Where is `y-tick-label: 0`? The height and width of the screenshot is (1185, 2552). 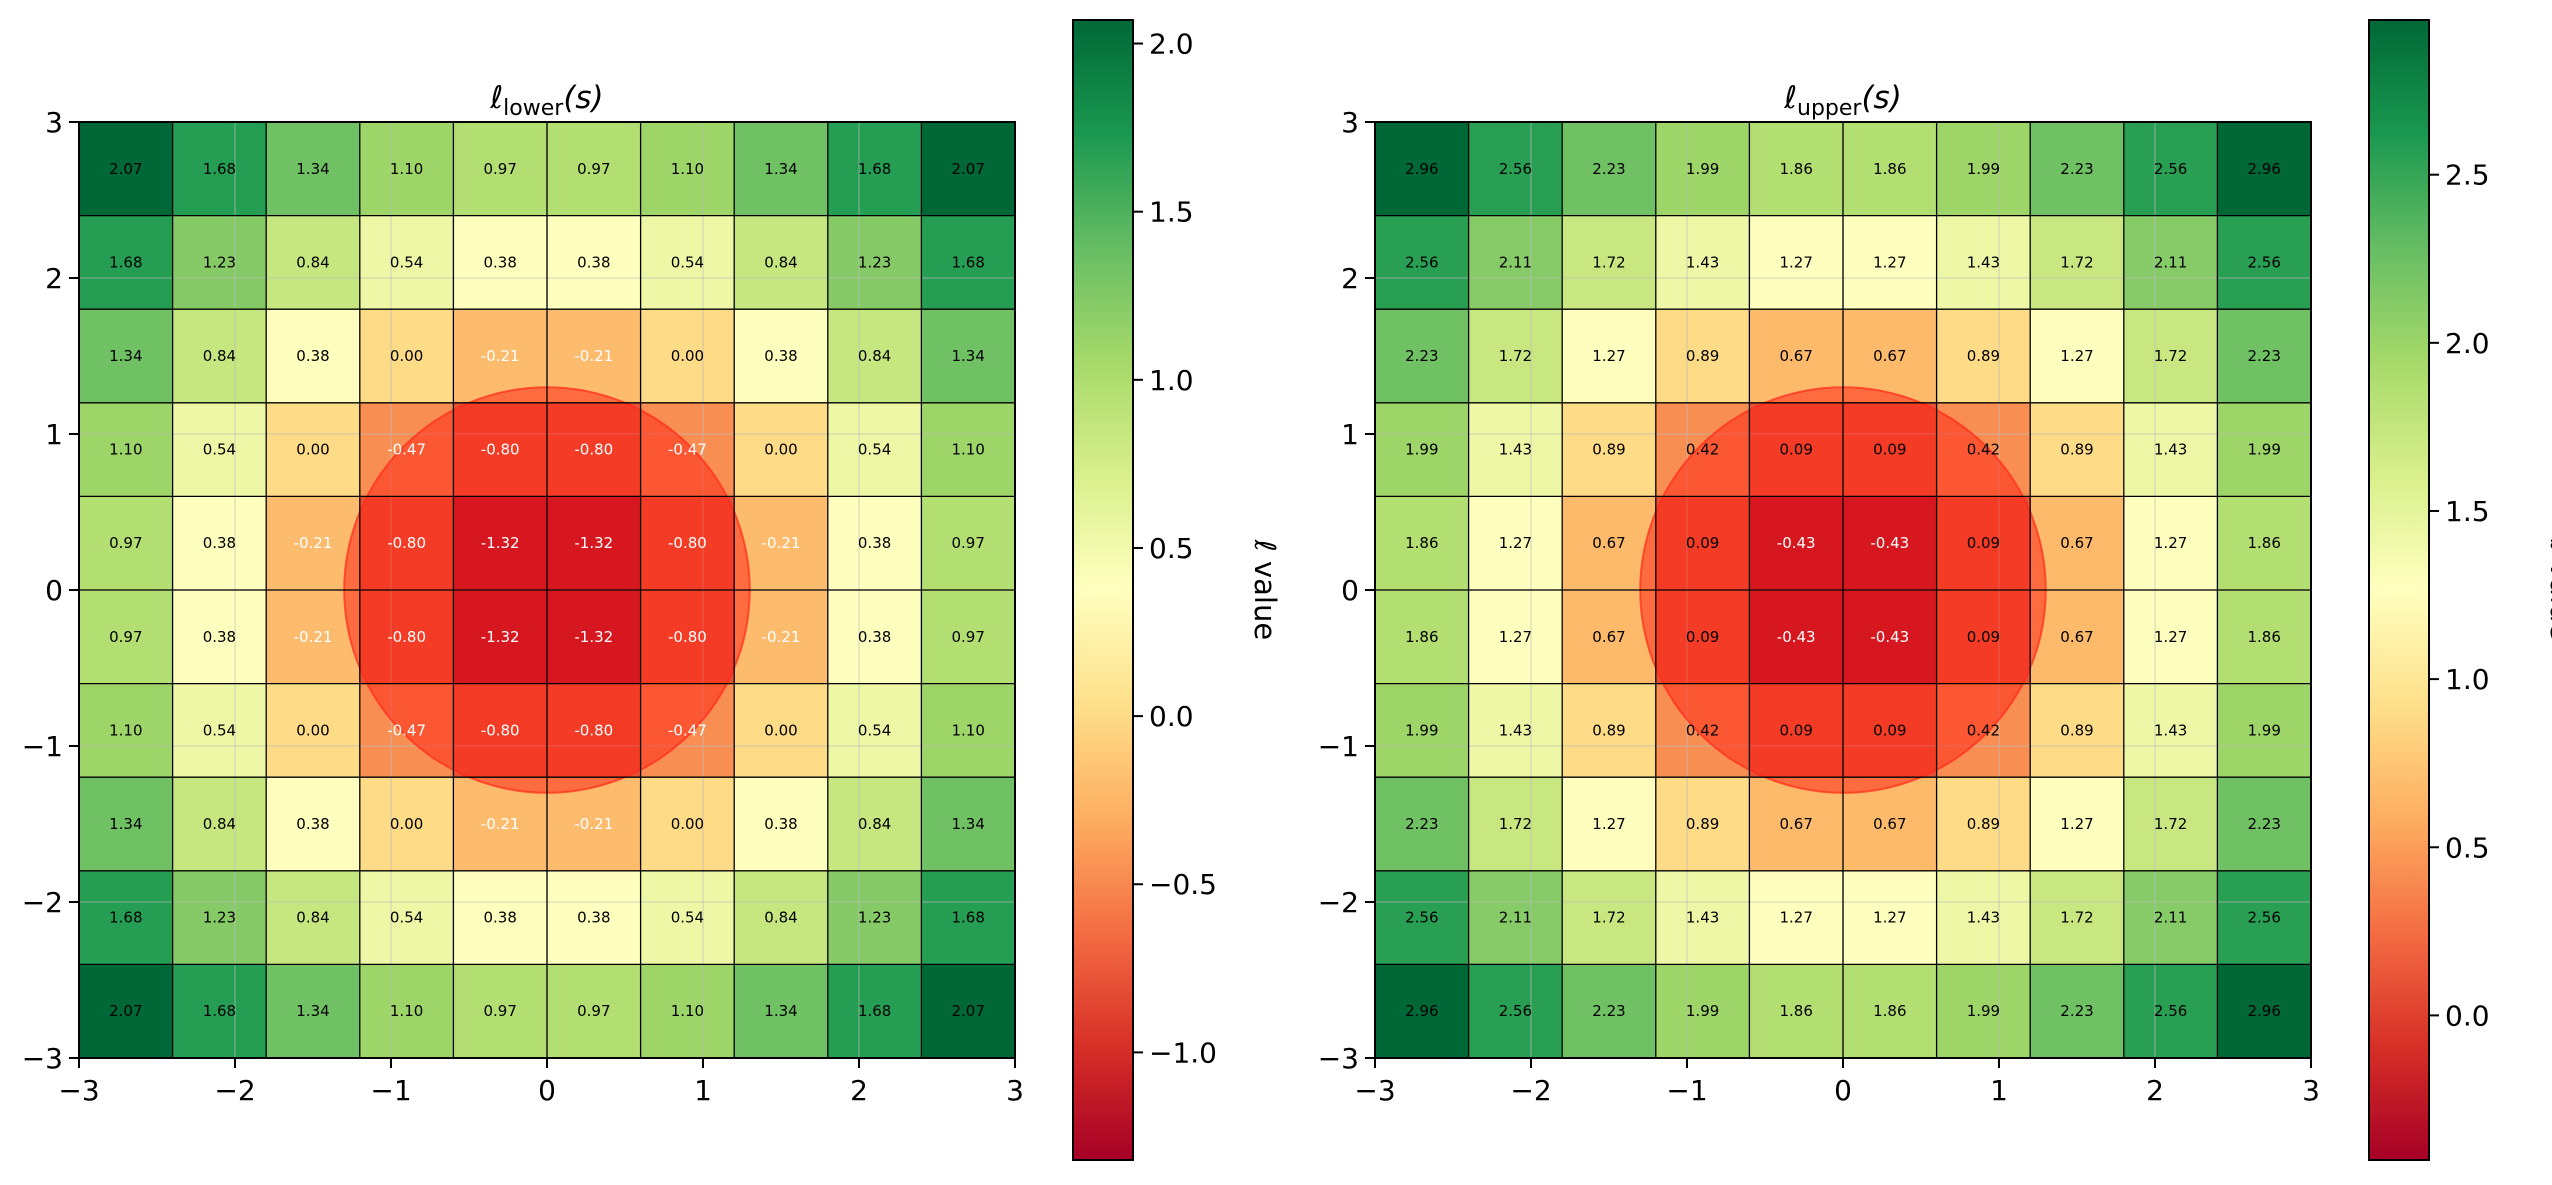
y-tick-label: 0 is located at coordinates (54, 590).